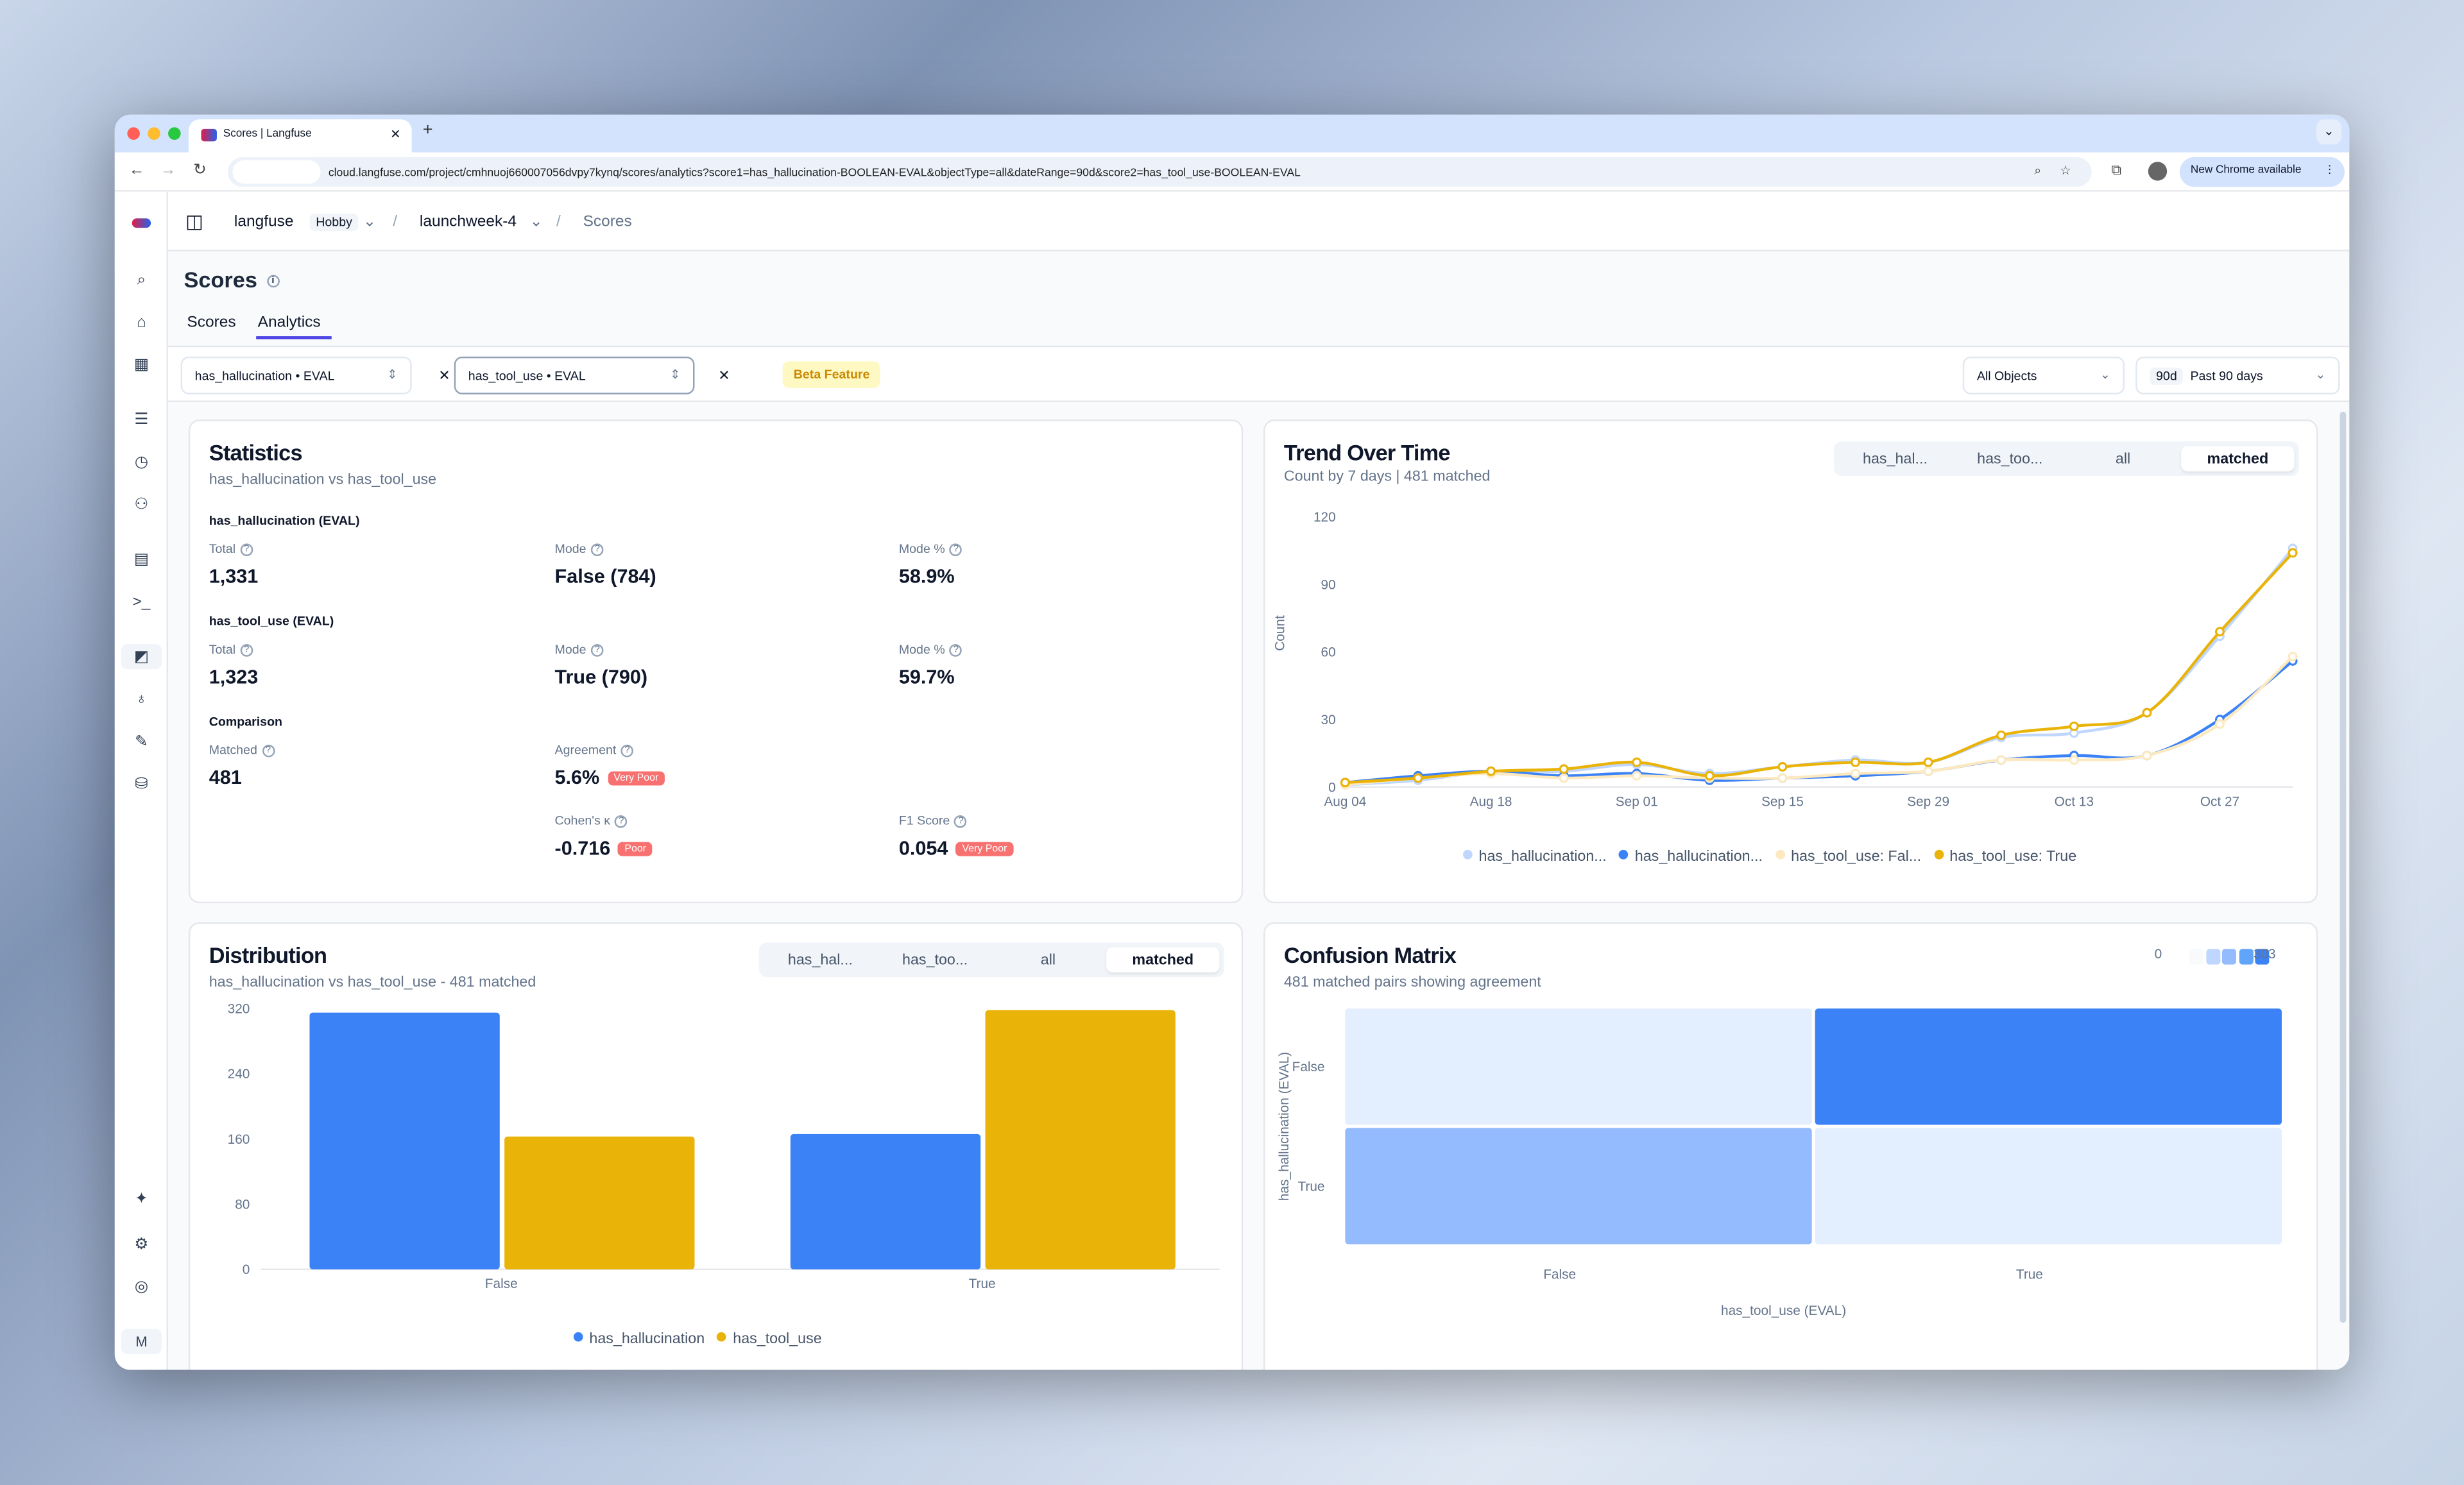 Image resolution: width=2464 pixels, height=1485 pixels. What do you see at coordinates (2117, 170) in the screenshot?
I see `extensions-icon: ⧉` at bounding box center [2117, 170].